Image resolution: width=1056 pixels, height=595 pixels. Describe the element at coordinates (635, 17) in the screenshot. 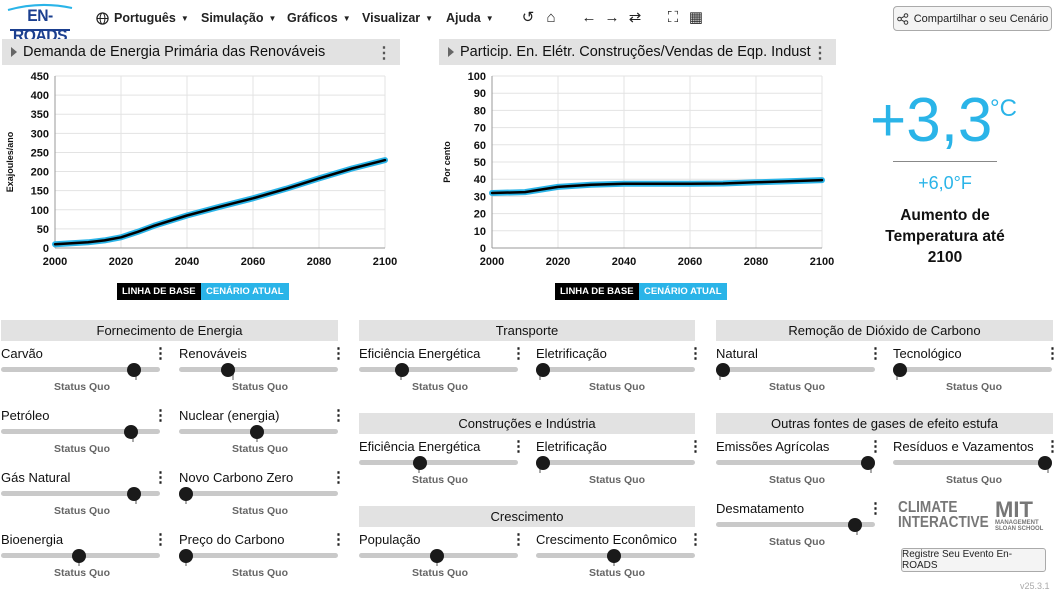

I see `compare-icon: ⇄` at that location.